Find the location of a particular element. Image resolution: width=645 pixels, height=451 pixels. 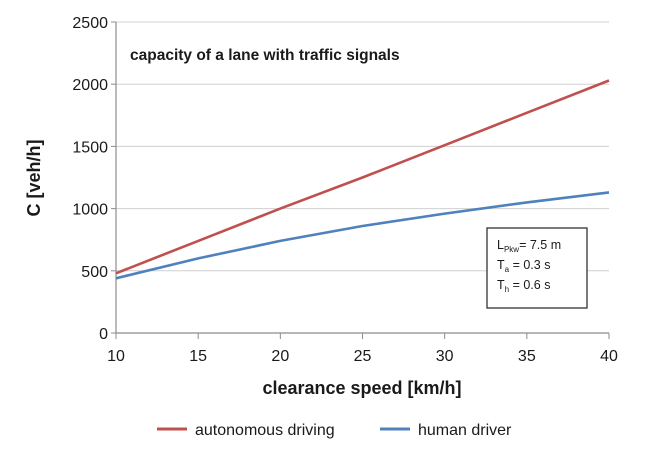

y-axis-label: C [veh/h] is located at coordinates (34, 177).